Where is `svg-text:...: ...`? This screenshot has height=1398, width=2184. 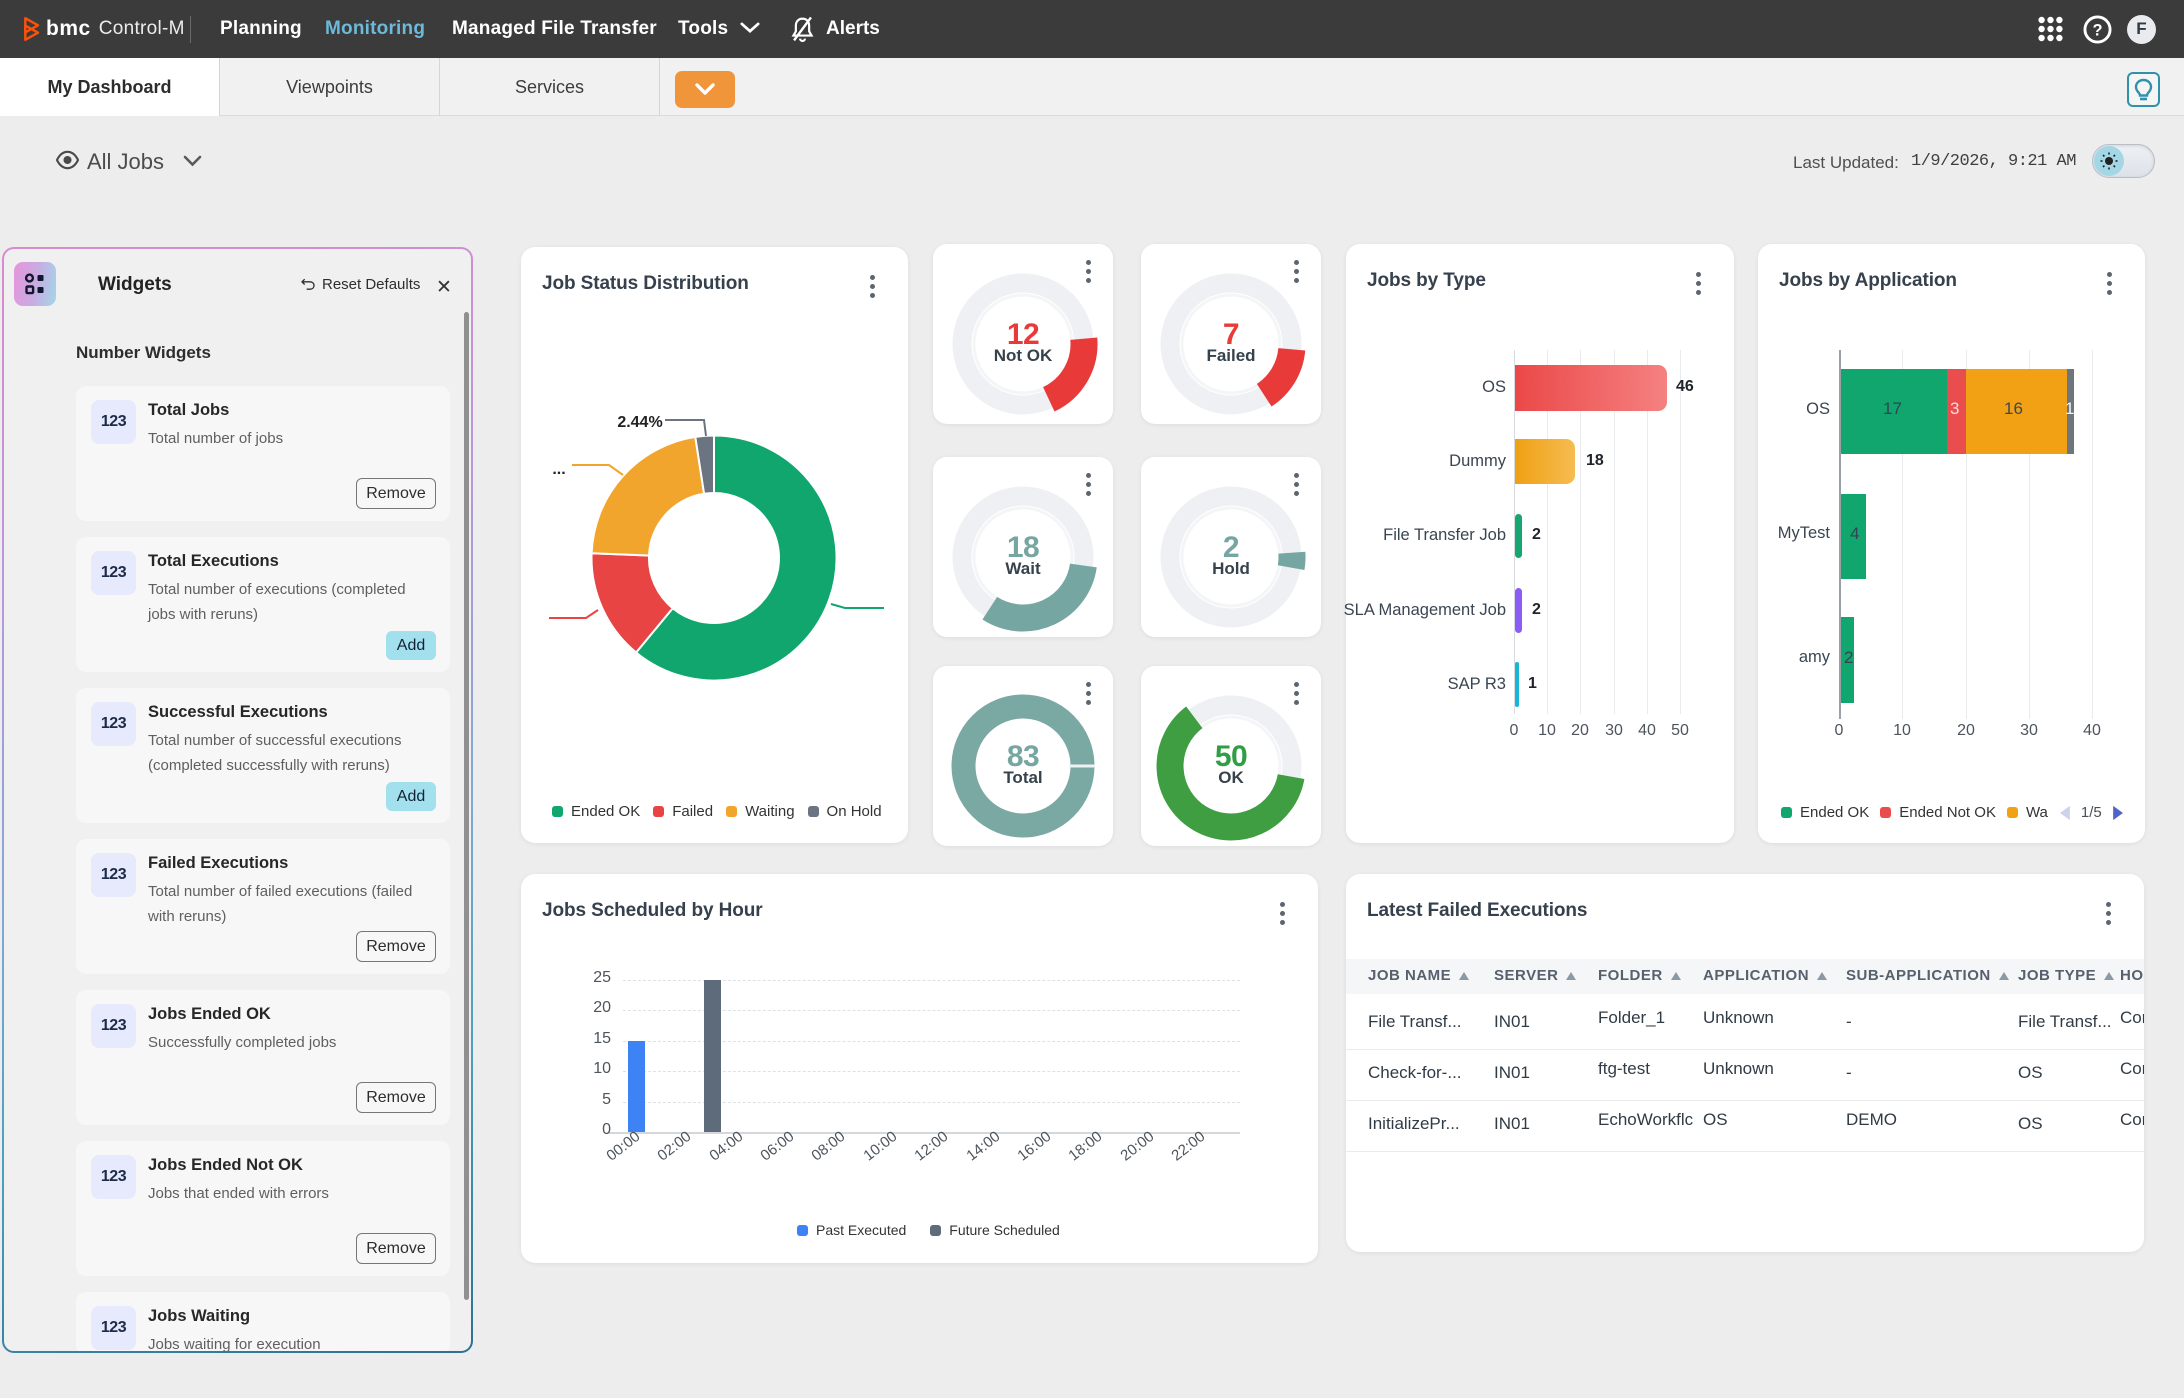 svg-text:...: ... is located at coordinates (558, 469).